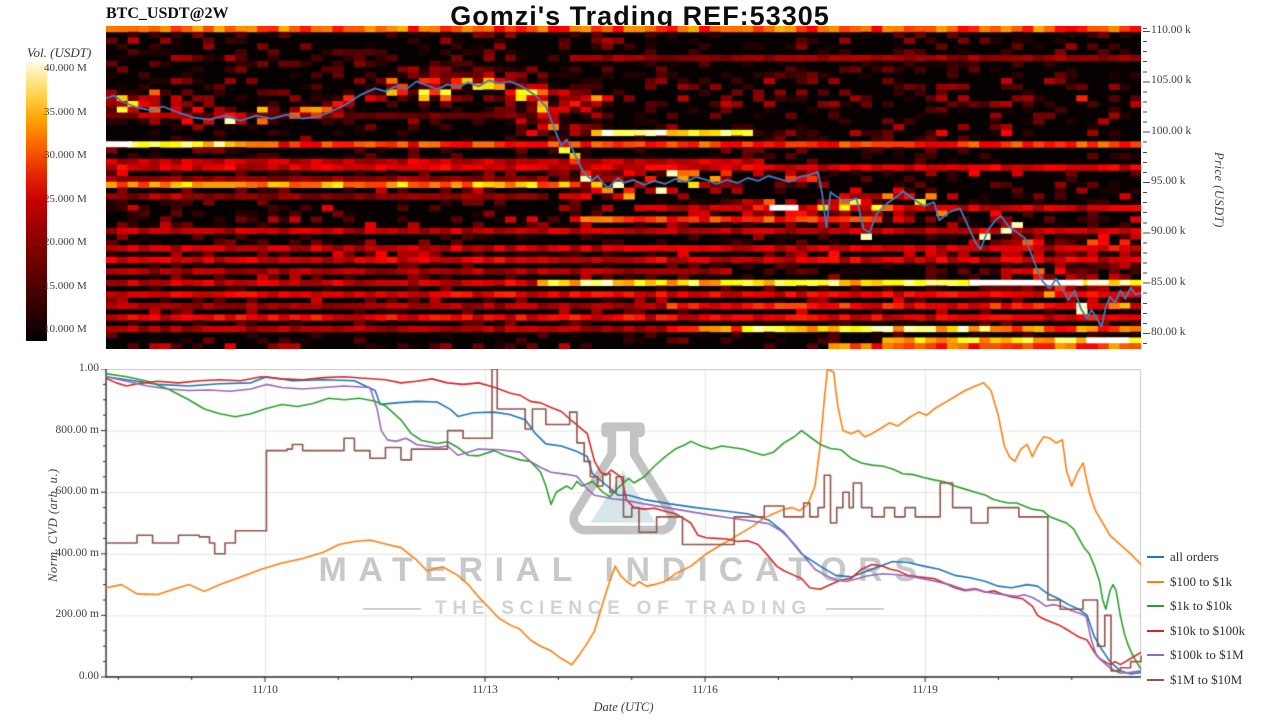 The width and height of the screenshot is (1280, 720). What do you see at coordinates (77, 429) in the screenshot?
I see `cvd-y-tick: 800.00 m` at bounding box center [77, 429].